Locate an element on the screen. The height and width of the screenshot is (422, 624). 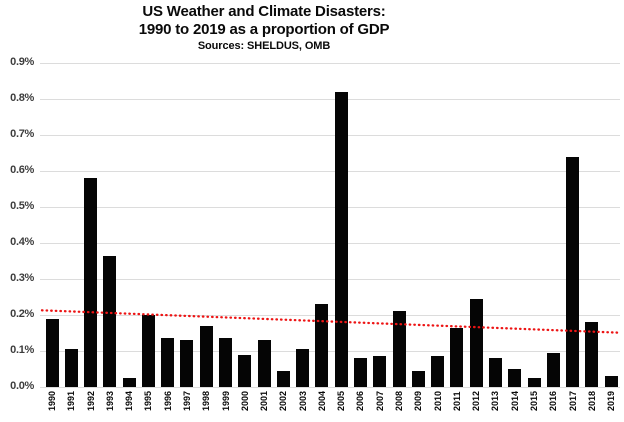
bar-1992 is located at coordinates (91, 282).